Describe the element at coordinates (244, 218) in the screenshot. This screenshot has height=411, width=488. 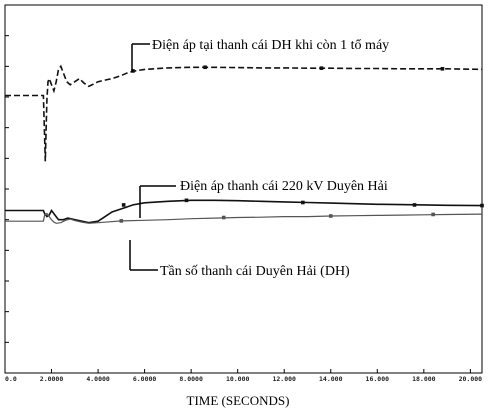
I see `series-3-line` at that location.